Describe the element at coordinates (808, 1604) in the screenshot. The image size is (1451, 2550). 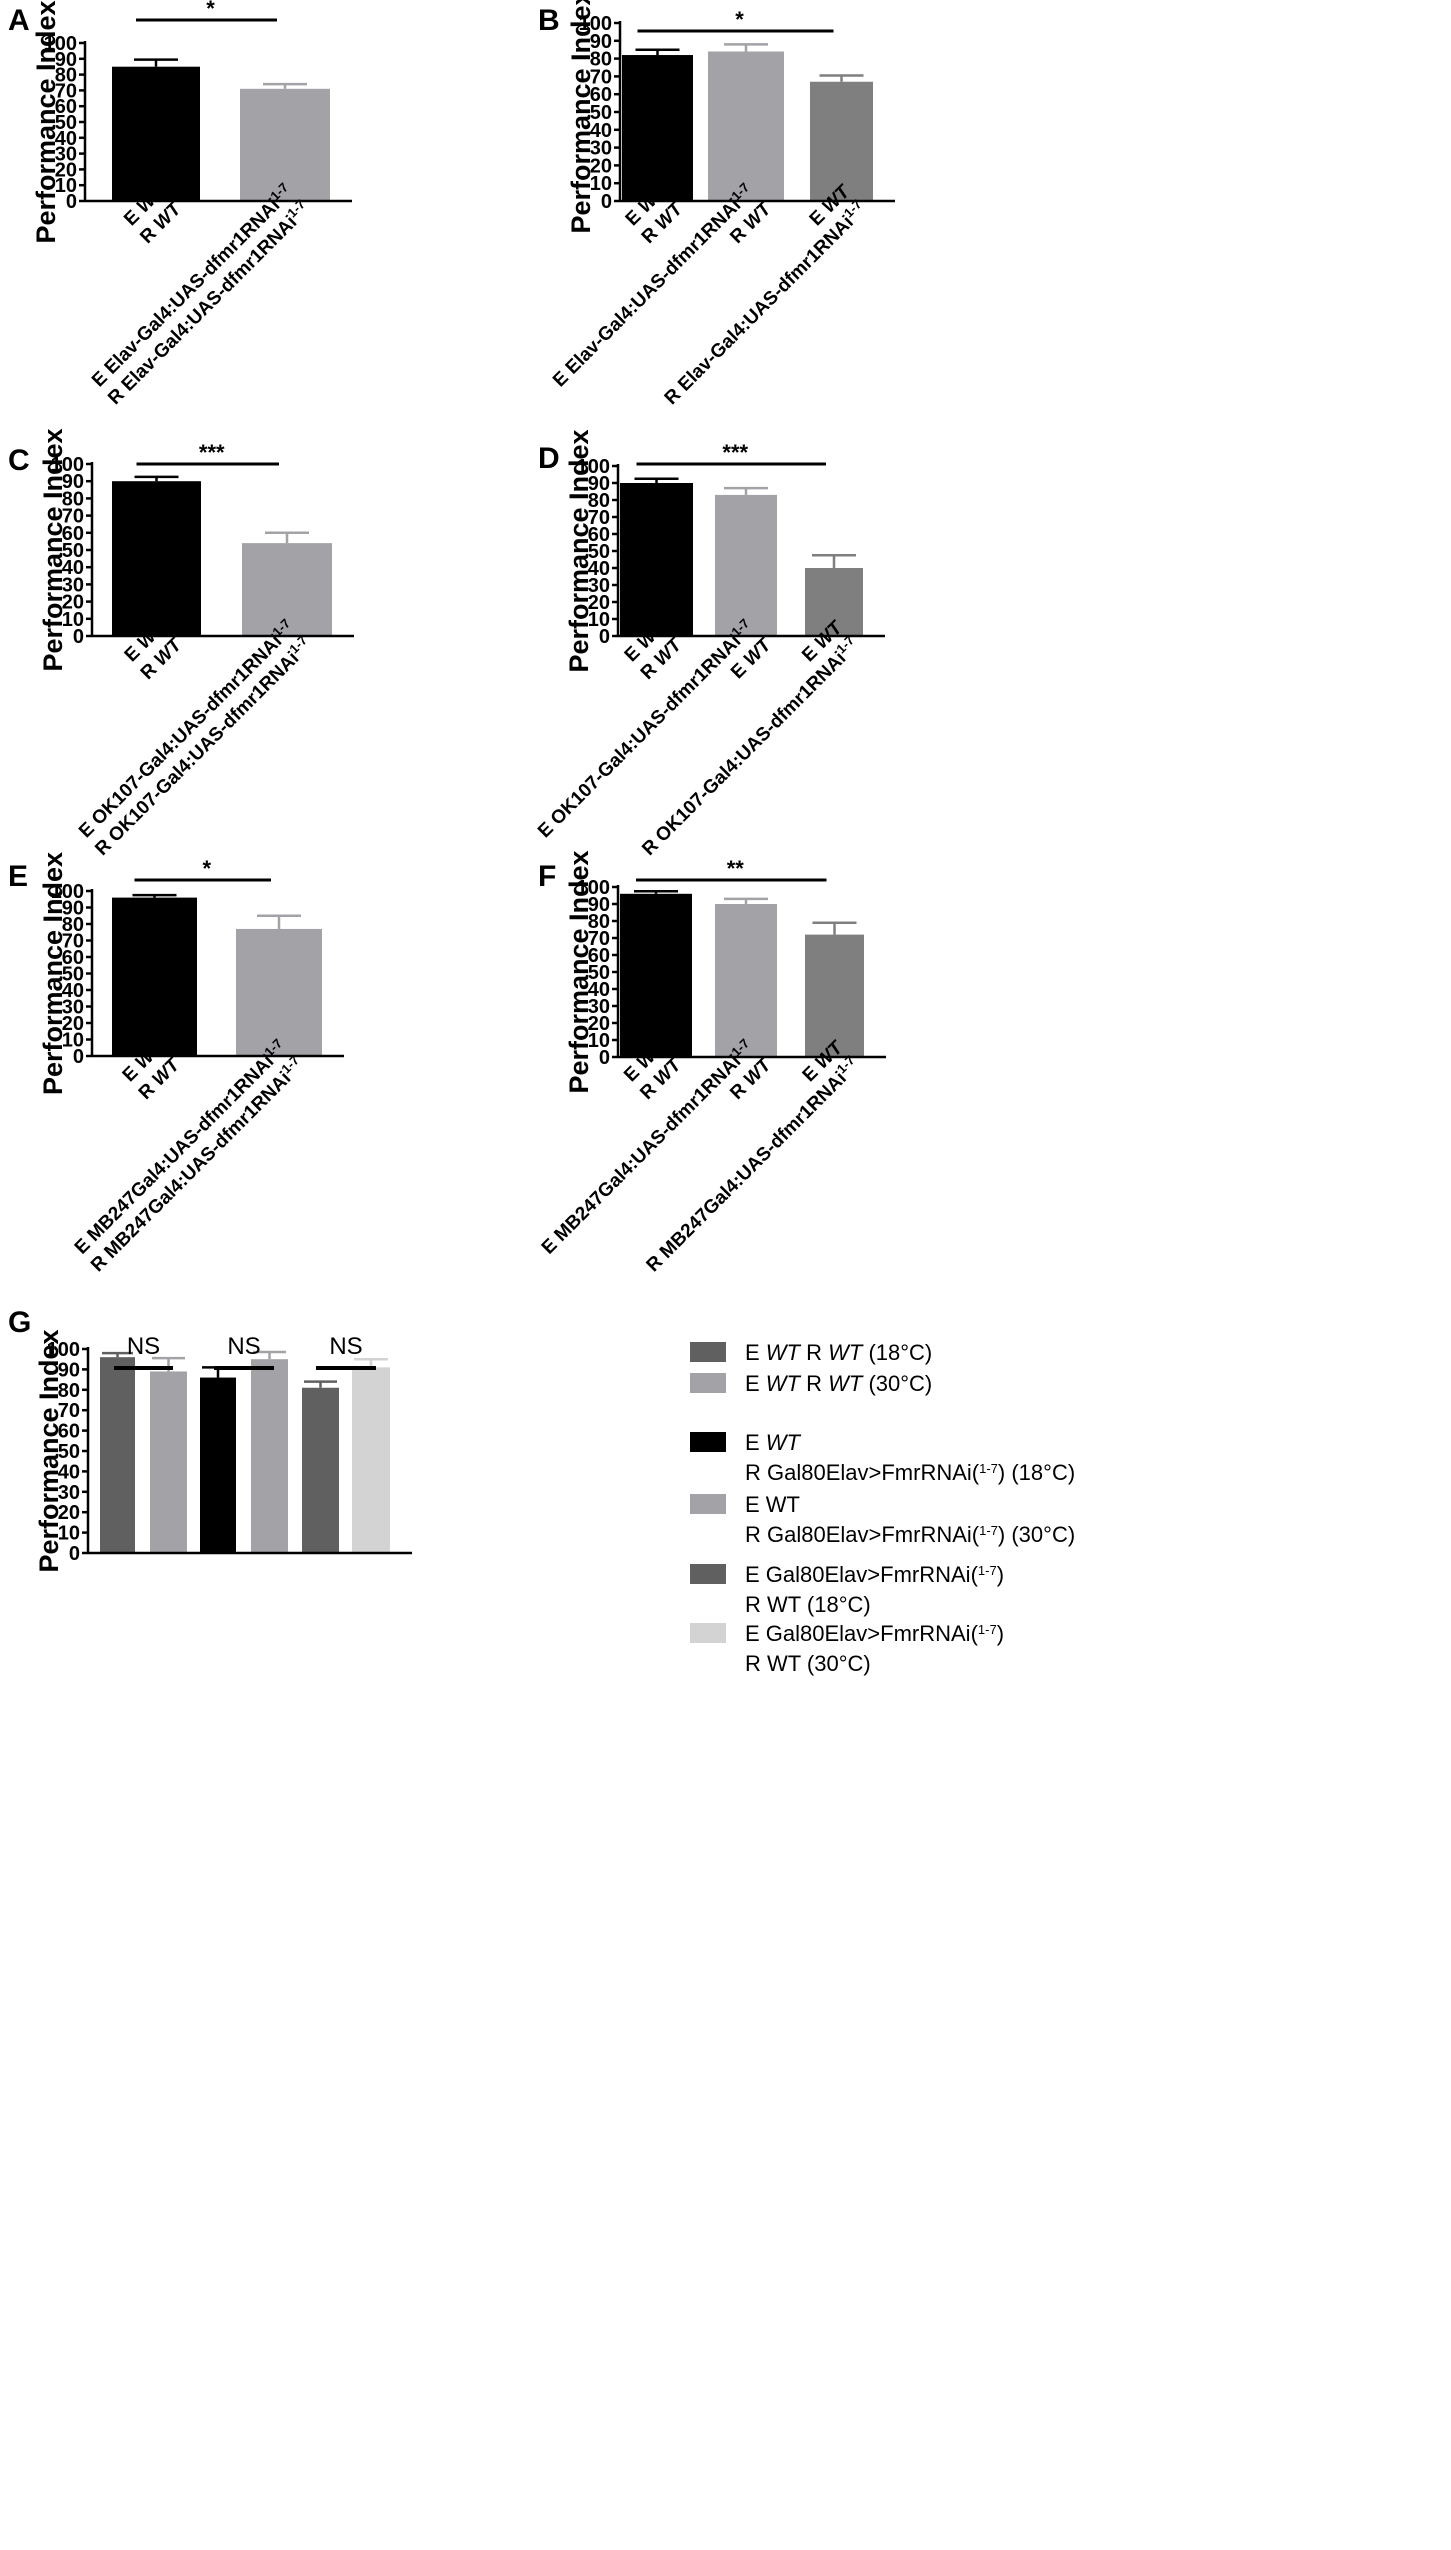
I see `legend-label: R WT (18°C)` at that location.